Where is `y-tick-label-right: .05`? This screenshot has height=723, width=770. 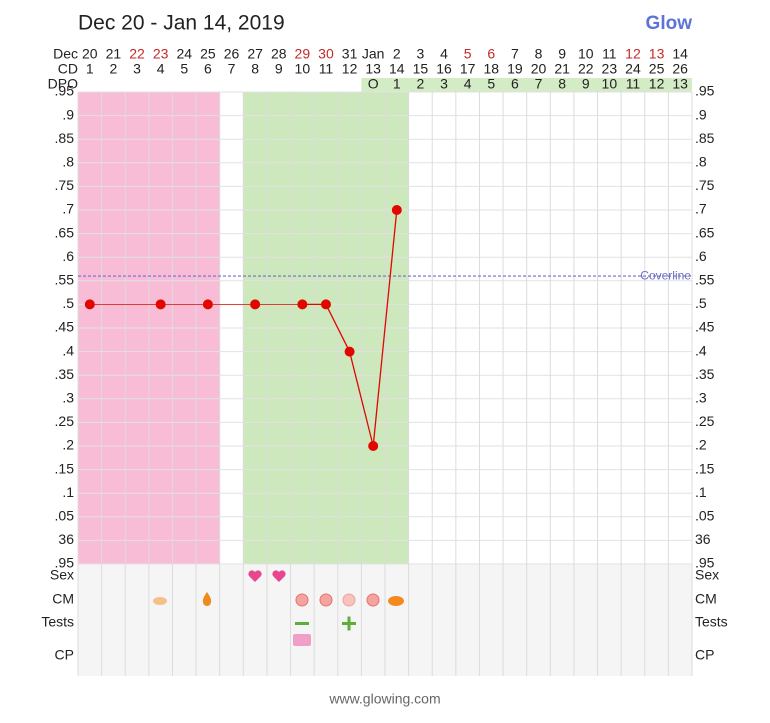 y-tick-label-right: .05 is located at coordinates (705, 516).